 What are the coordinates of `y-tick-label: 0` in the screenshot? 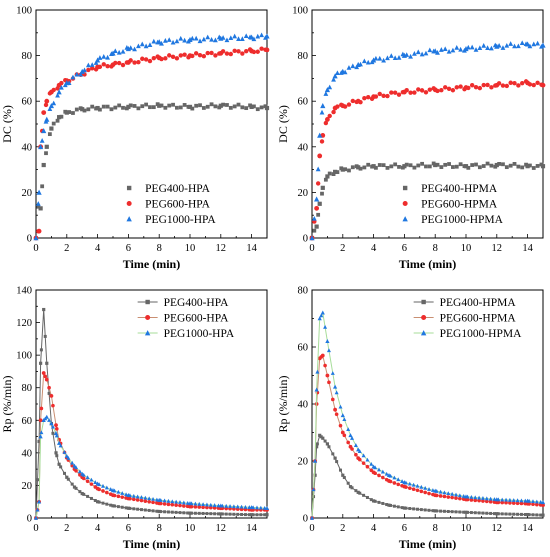 It's located at (305, 519).